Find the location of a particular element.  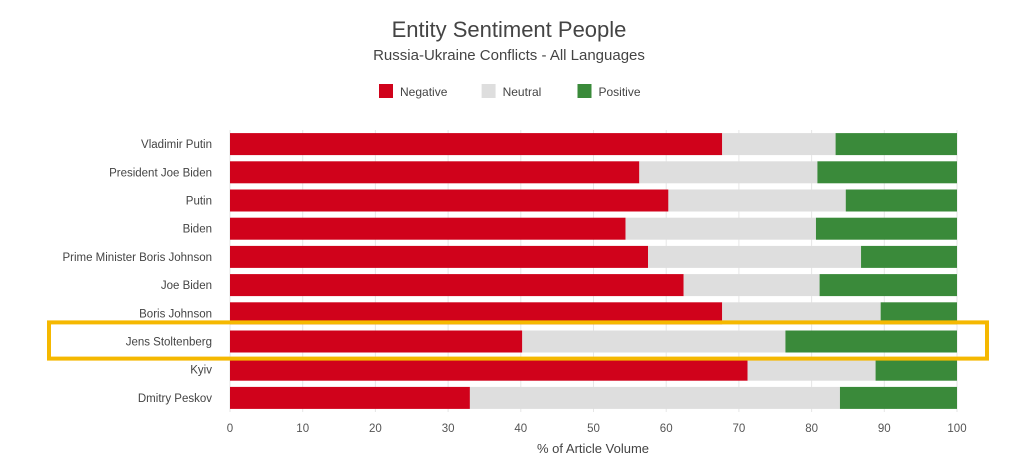

highlight-layer is located at coordinates (518, 340).